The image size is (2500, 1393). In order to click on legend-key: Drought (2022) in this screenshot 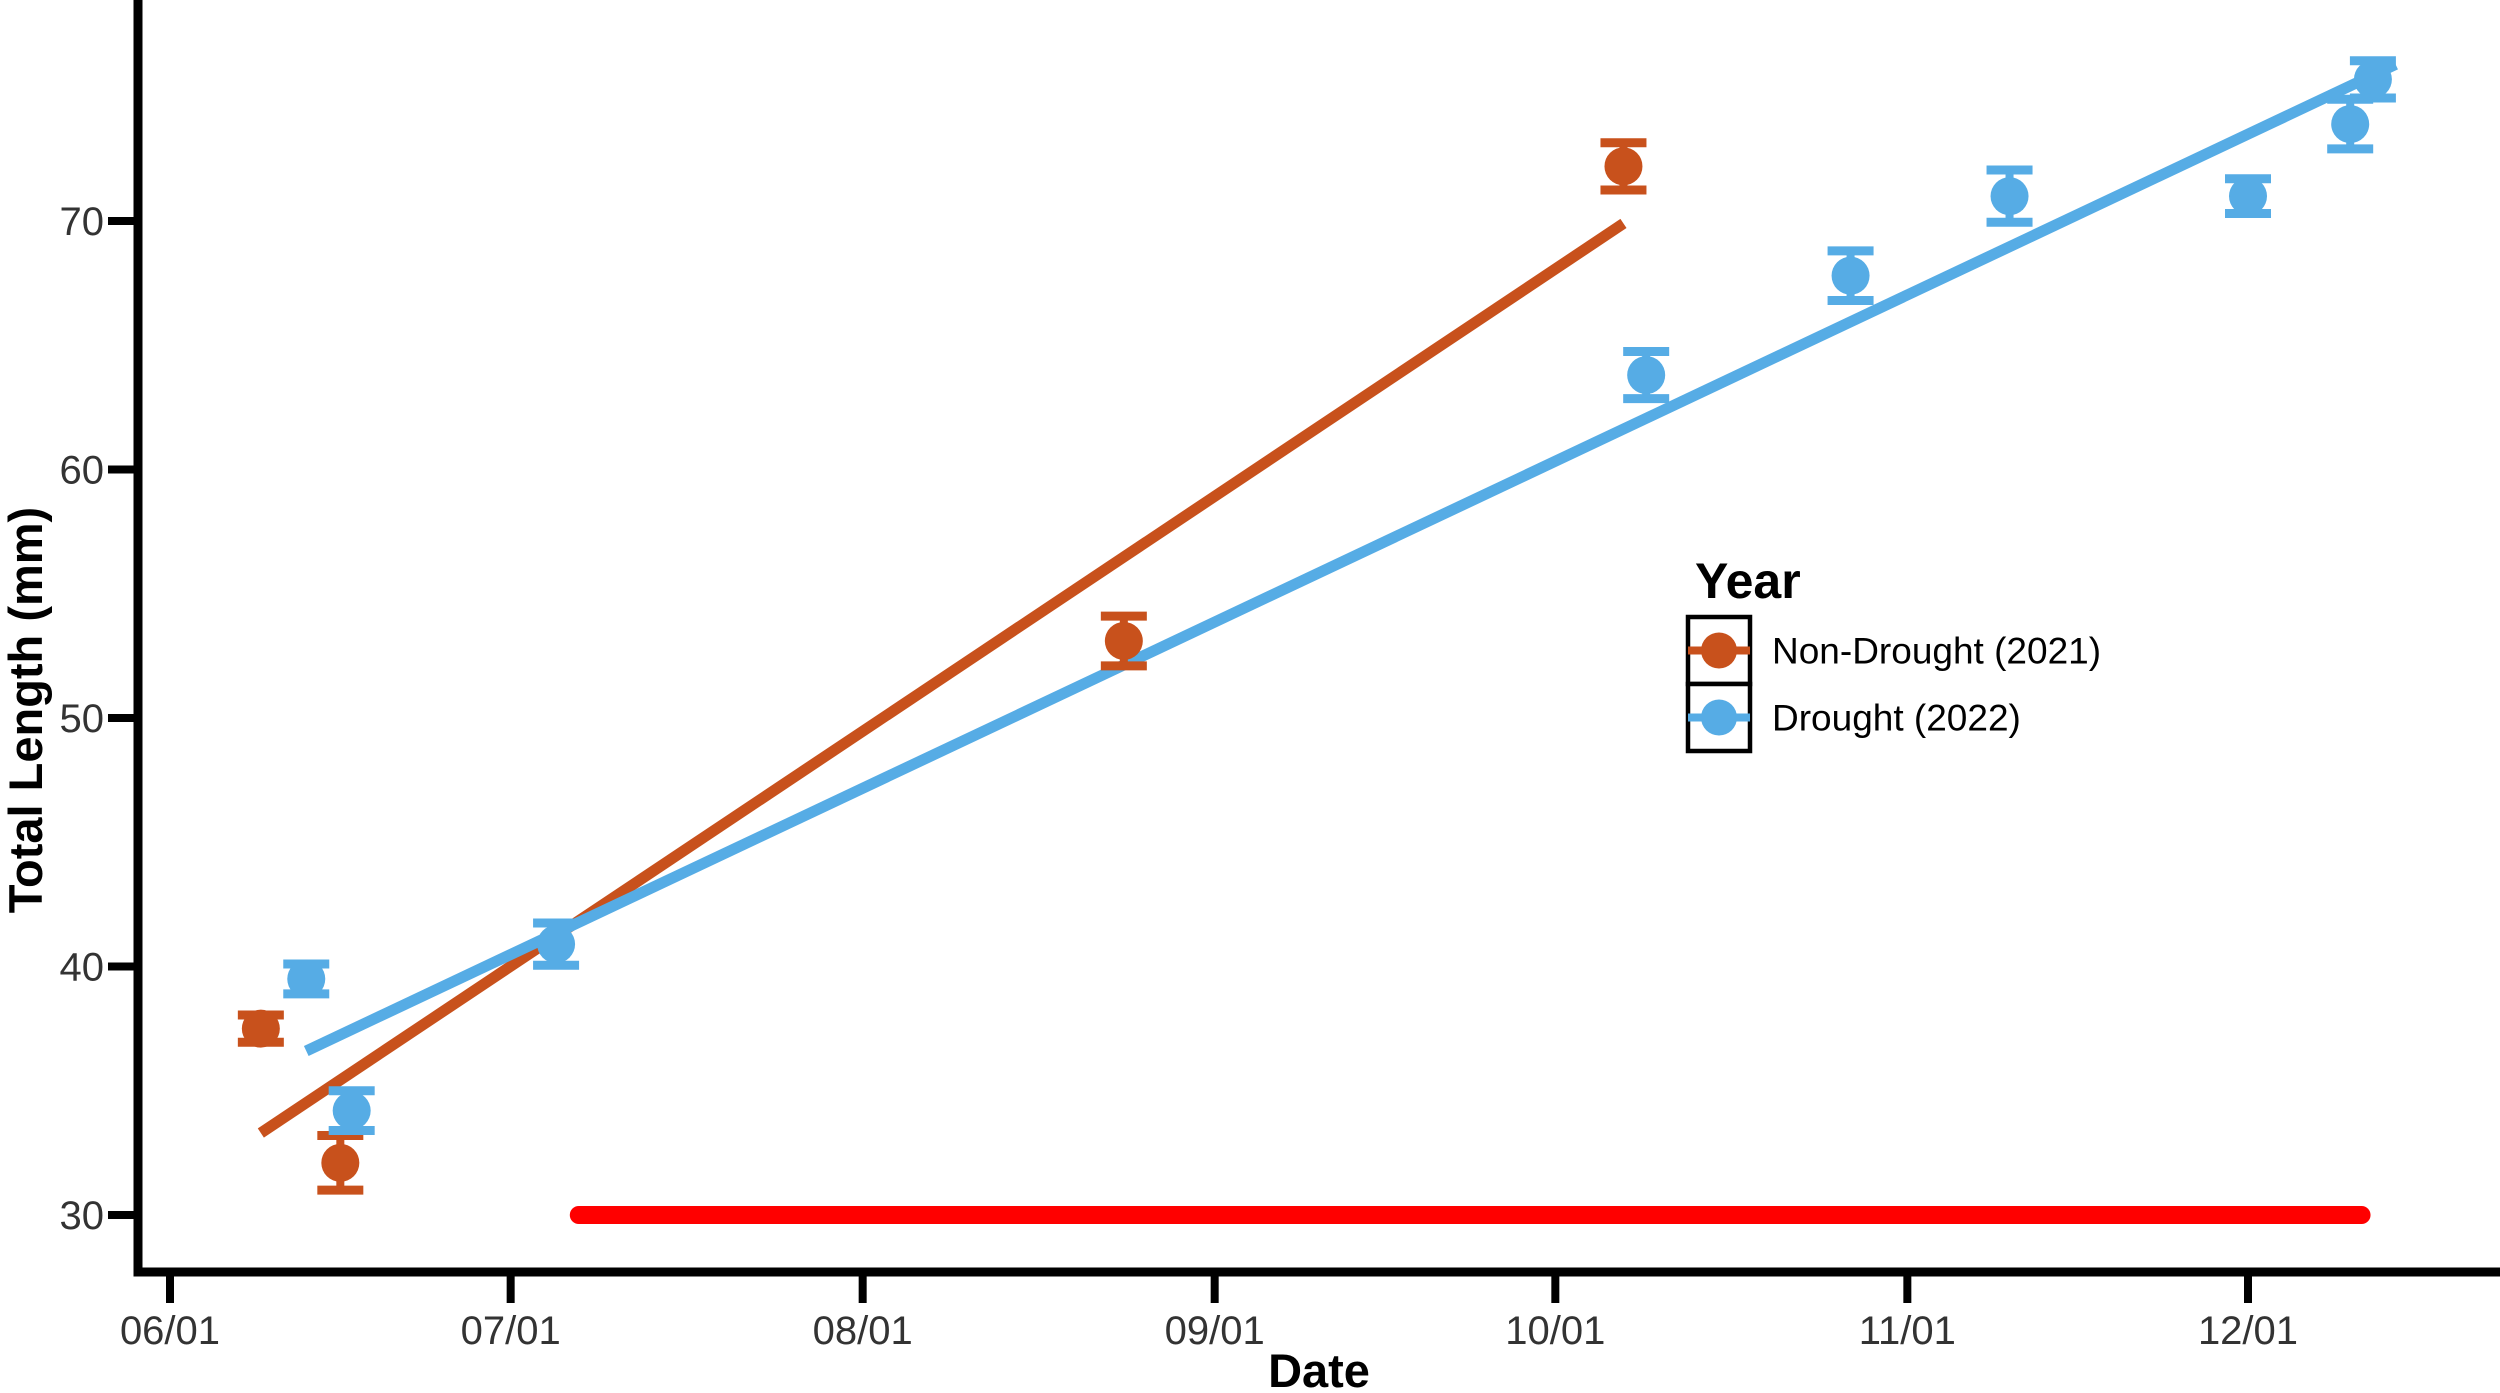, I will do `click(1853, 717)`.